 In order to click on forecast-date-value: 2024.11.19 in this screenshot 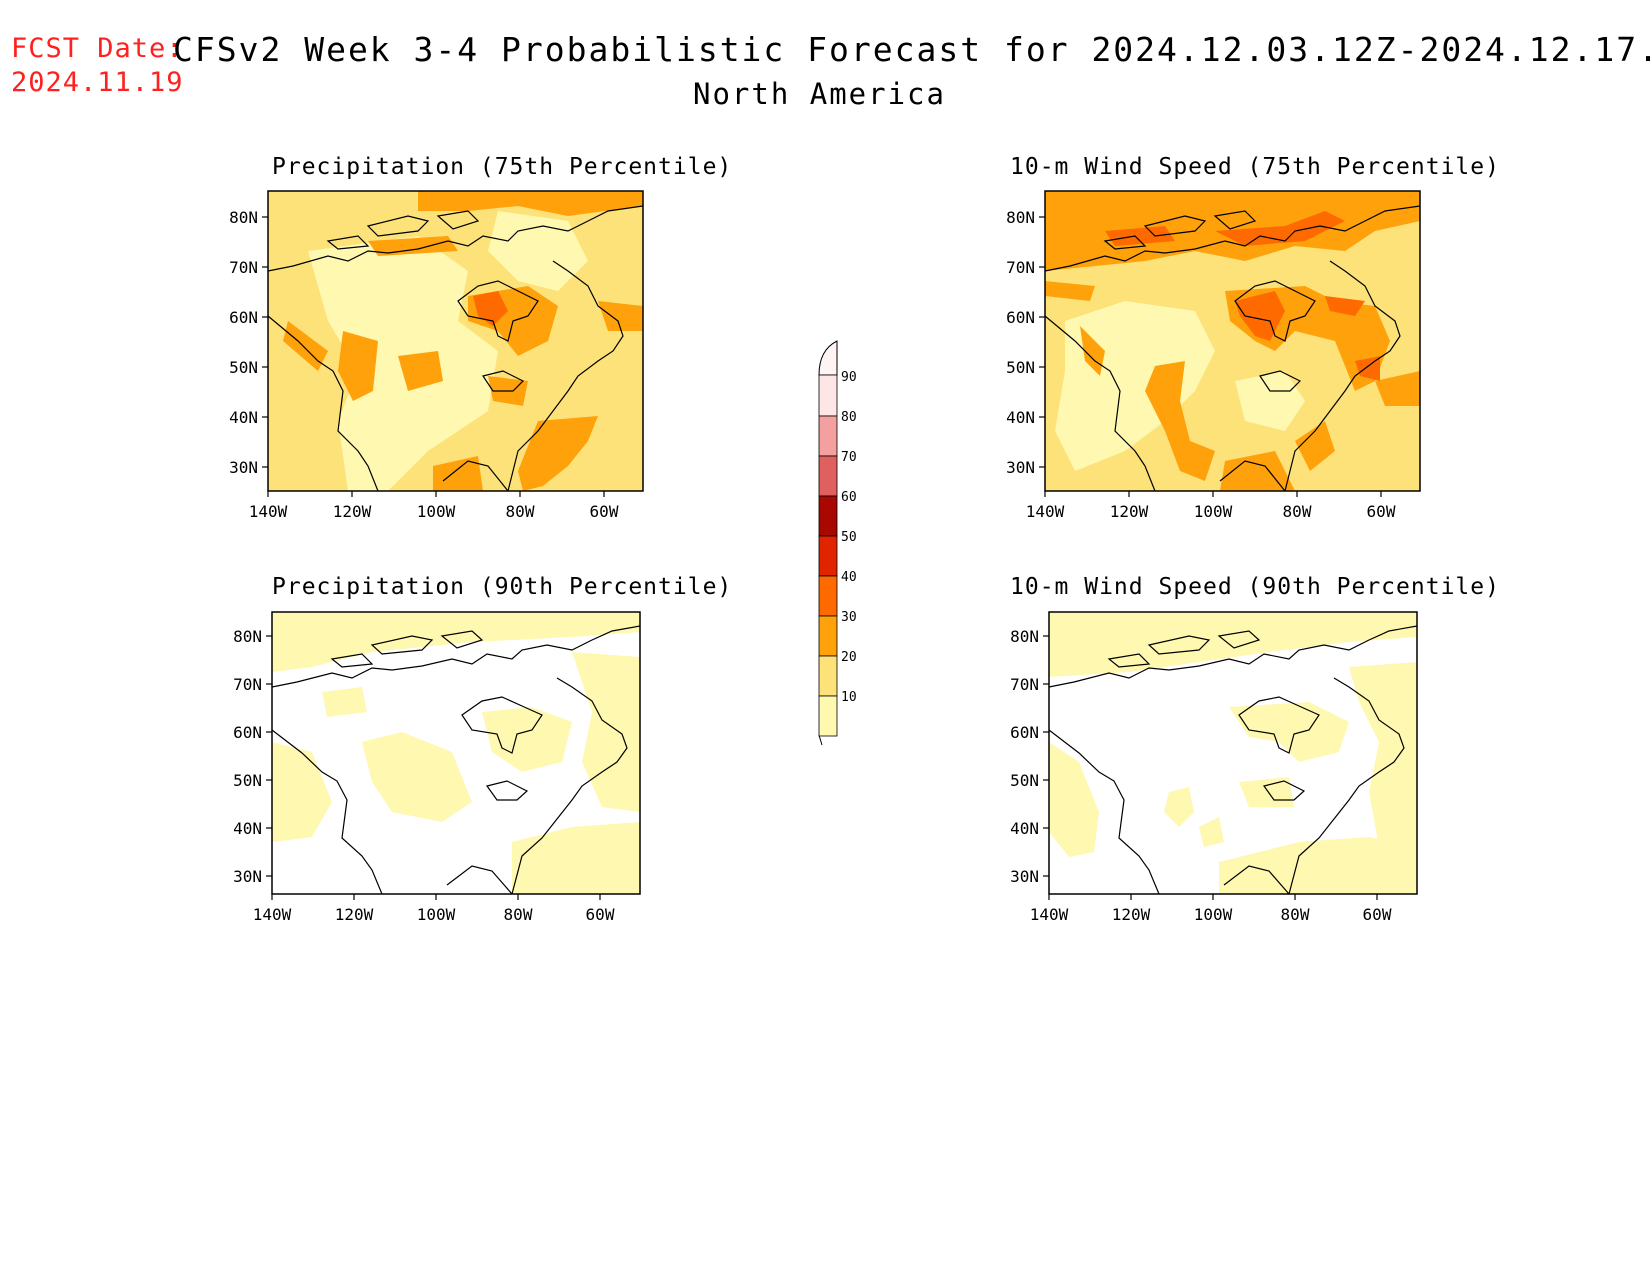, I will do `click(97, 82)`.